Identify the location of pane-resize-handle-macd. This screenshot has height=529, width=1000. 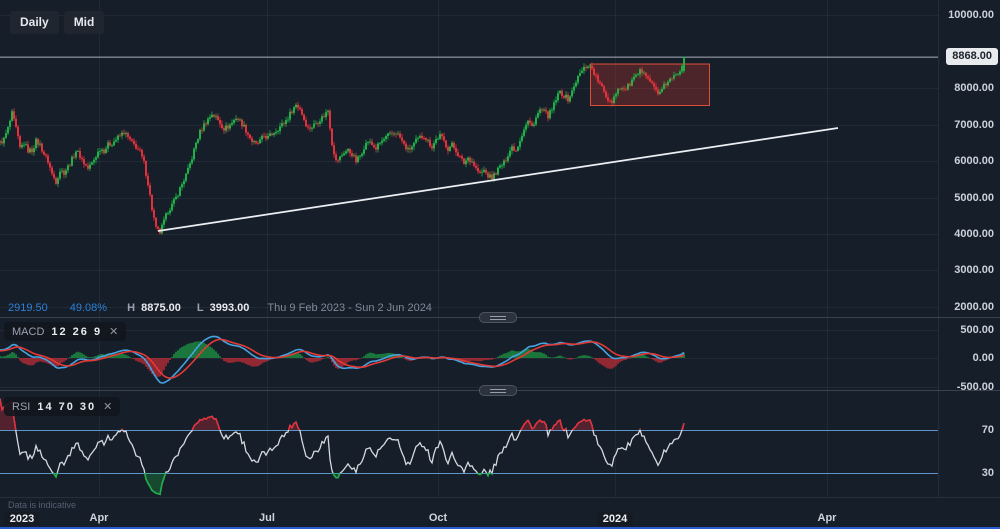
(498, 317).